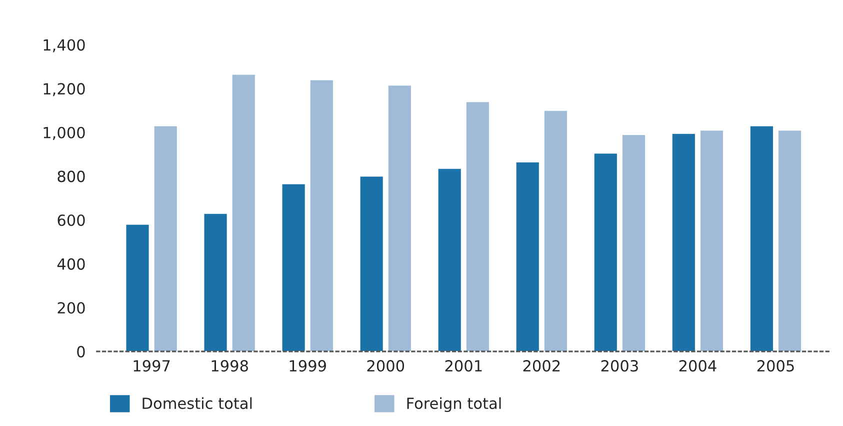  Describe the element at coordinates (64, 45) in the screenshot. I see `y-tick-label: 1,400` at that location.